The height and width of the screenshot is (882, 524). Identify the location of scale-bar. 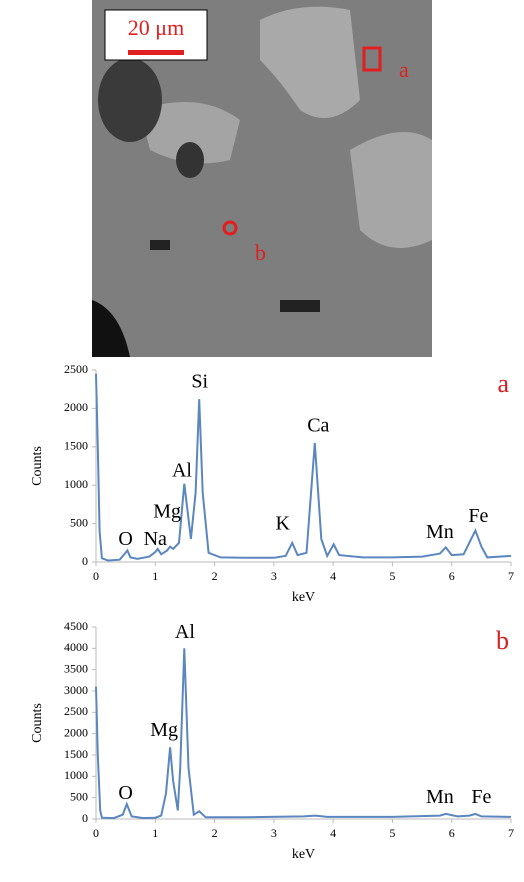
(156, 52).